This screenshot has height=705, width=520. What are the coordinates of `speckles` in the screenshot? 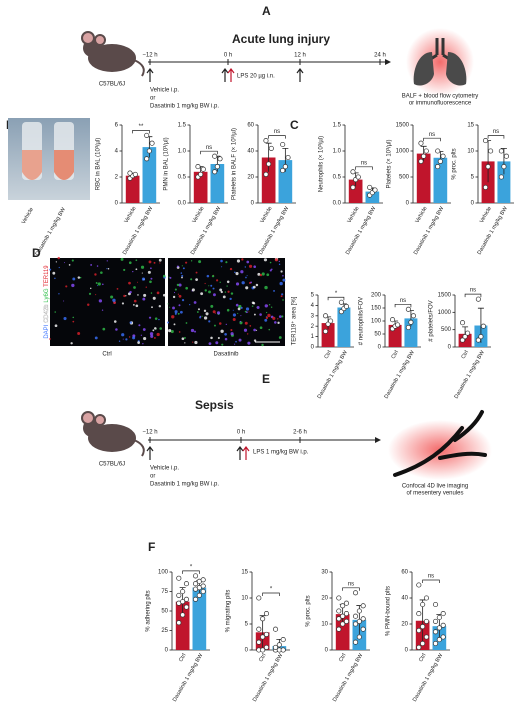 It's located at (167, 301).